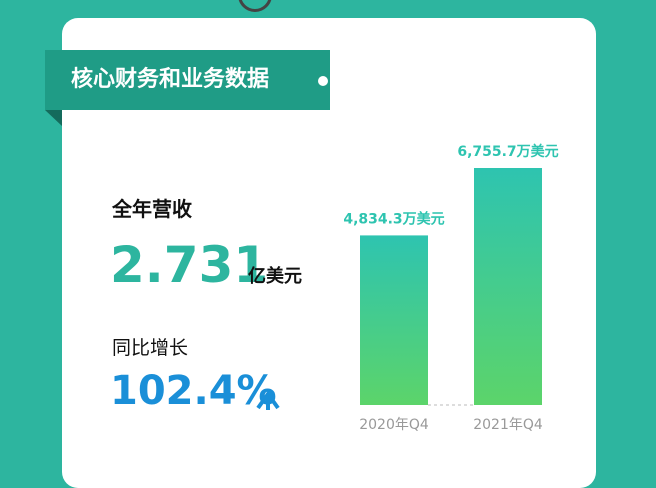 The image size is (656, 488). Describe the element at coordinates (189, 265) in the screenshot. I see `revenue-value: 2.731` at that location.